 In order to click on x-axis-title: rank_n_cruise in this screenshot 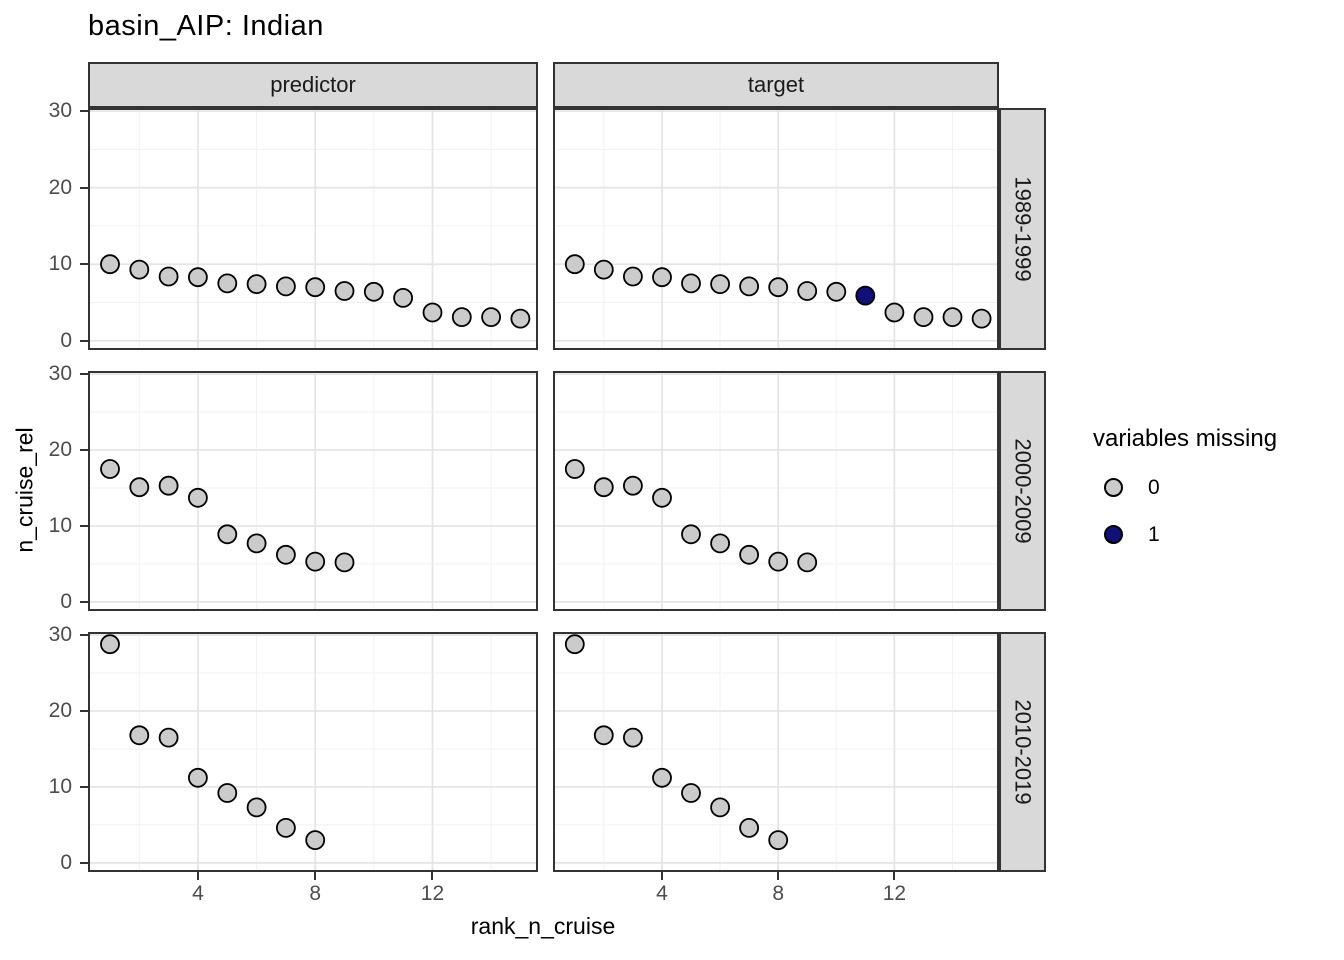, I will do `click(543, 926)`.